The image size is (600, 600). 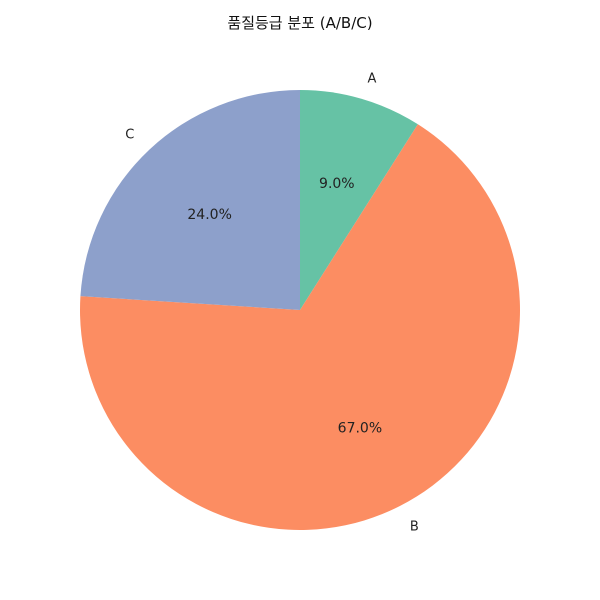 What do you see at coordinates (372, 79) in the screenshot?
I see `category-label-a: A` at bounding box center [372, 79].